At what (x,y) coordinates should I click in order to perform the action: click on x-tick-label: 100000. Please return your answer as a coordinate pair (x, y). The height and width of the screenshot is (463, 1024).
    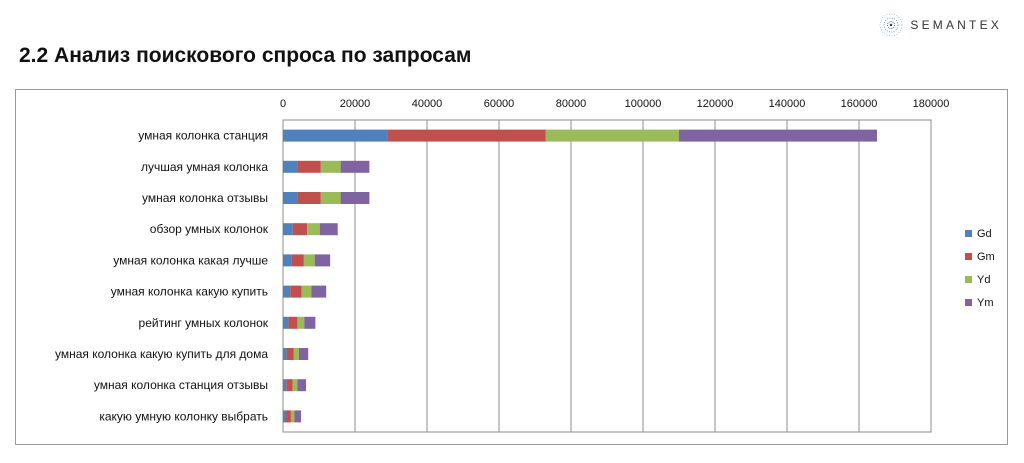
    Looking at the image, I should click on (643, 104).